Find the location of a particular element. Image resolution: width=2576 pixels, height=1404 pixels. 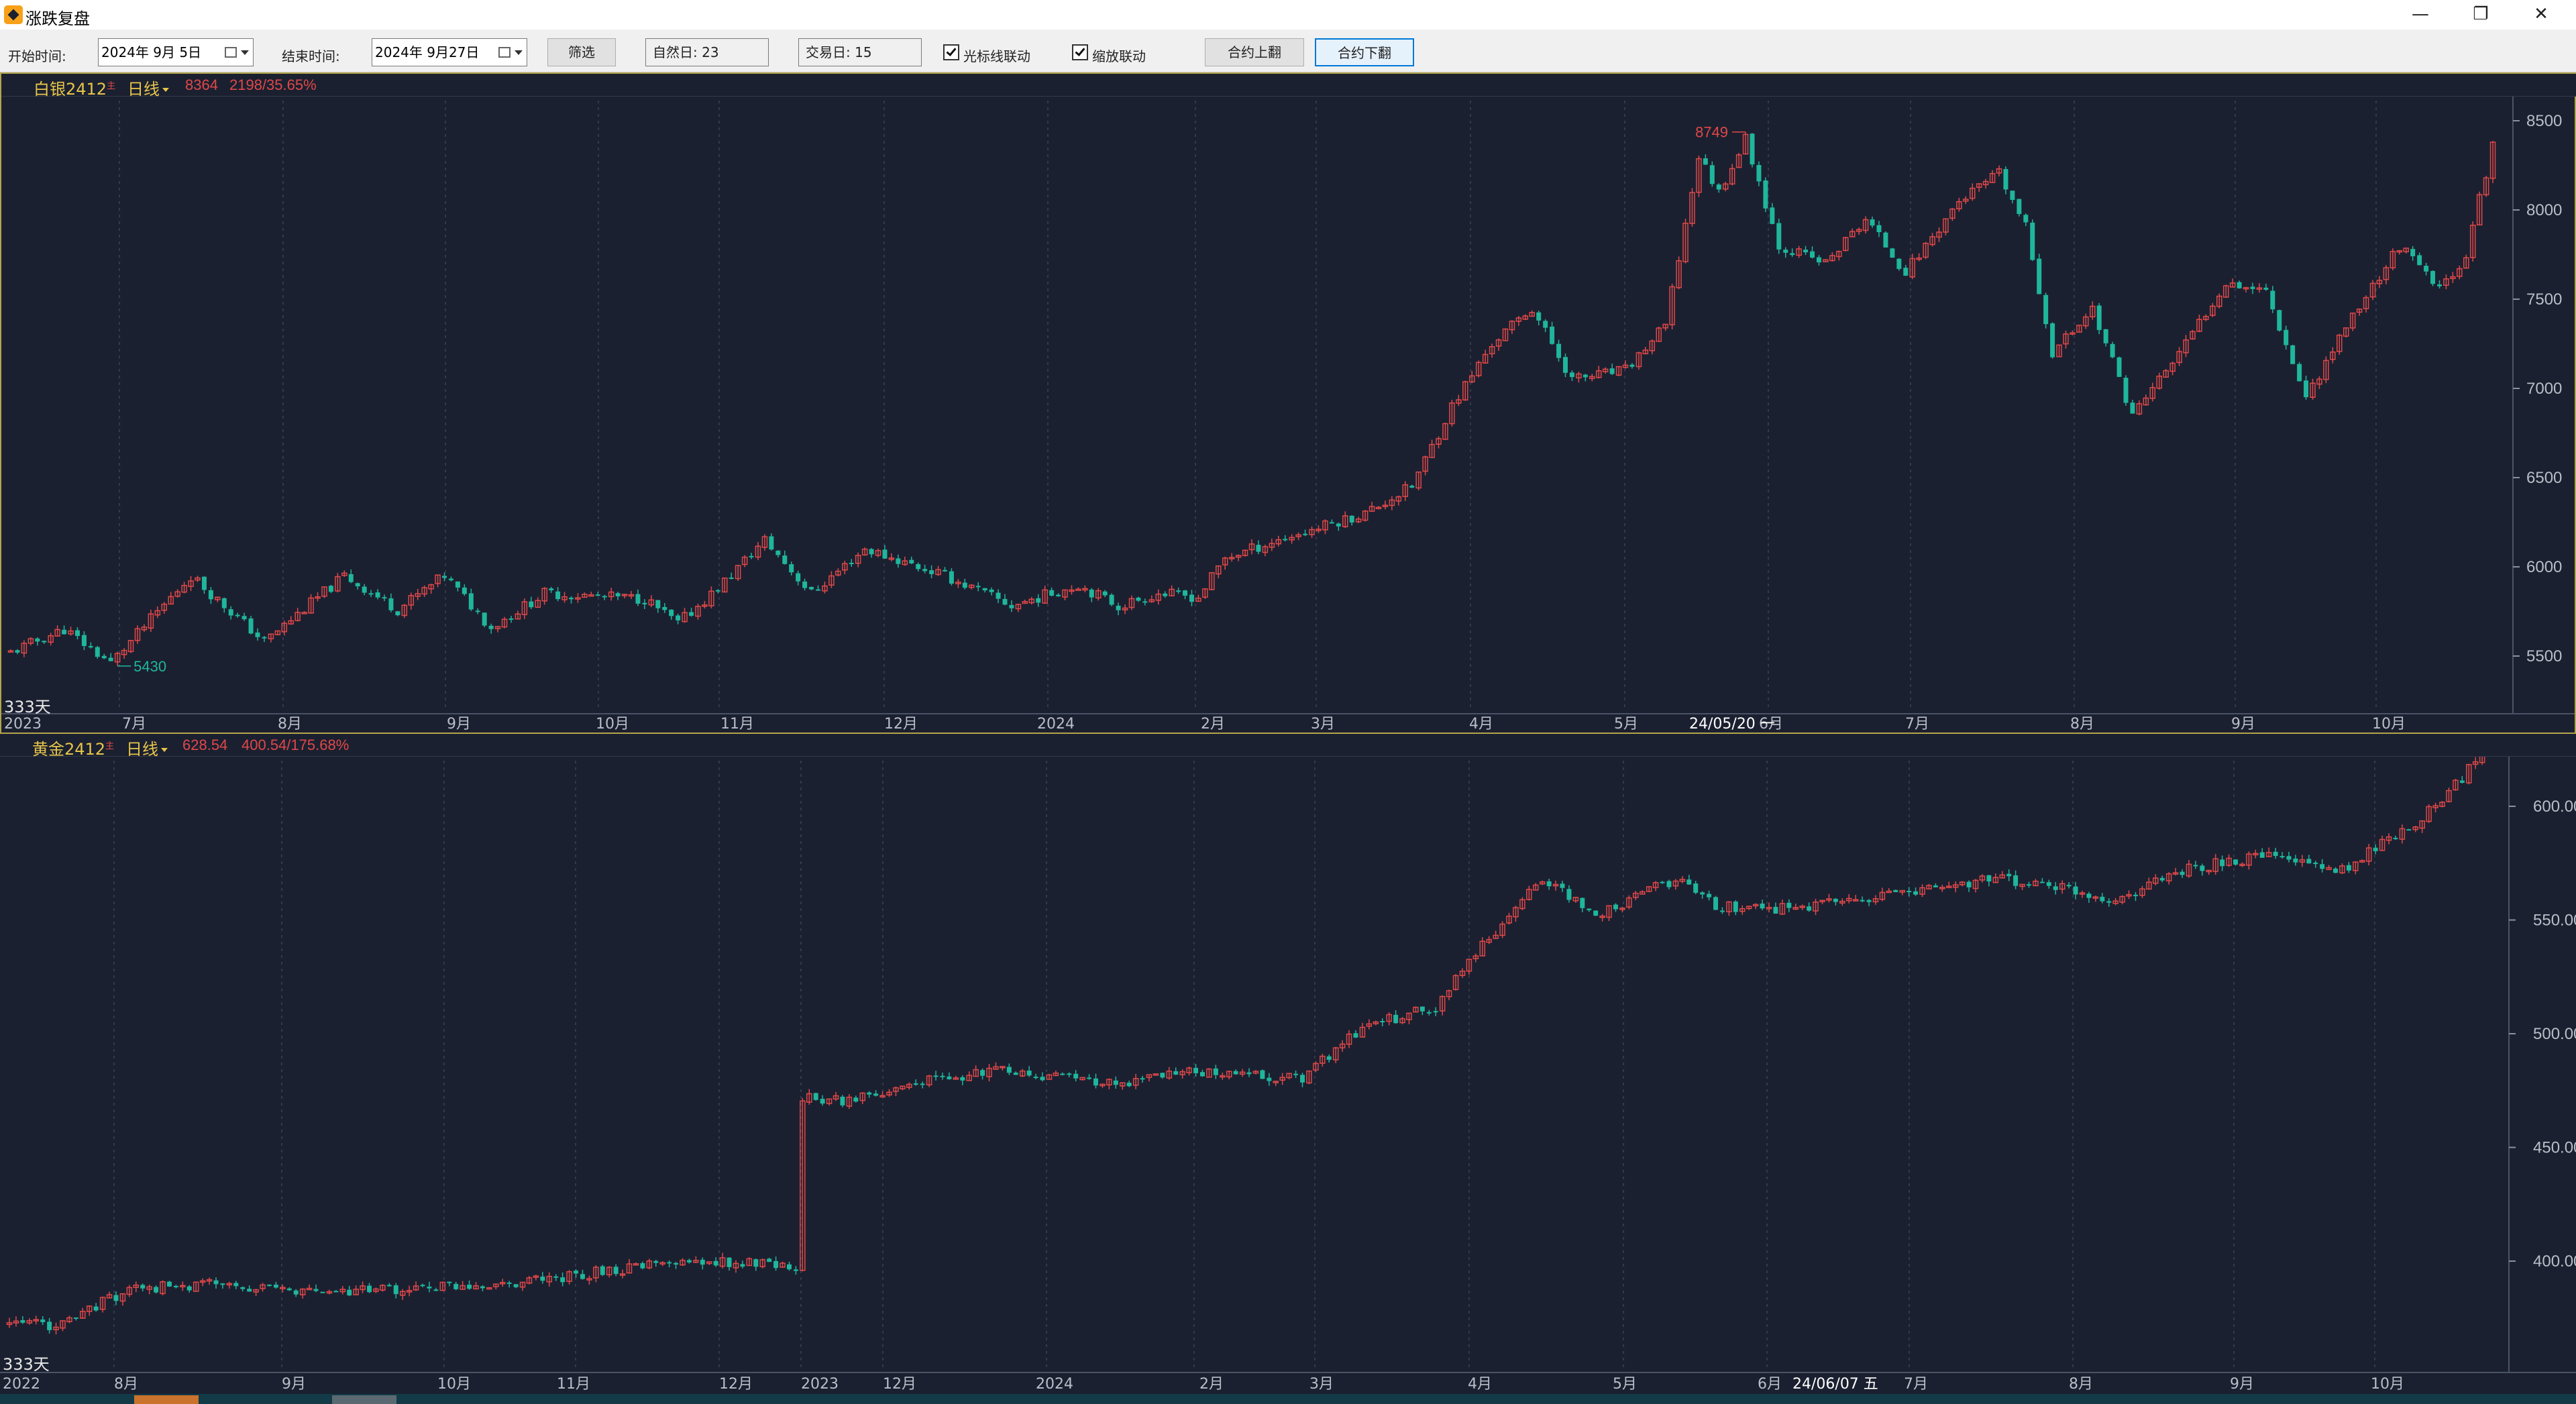

low-marker-label: 5430 is located at coordinates (149, 666).